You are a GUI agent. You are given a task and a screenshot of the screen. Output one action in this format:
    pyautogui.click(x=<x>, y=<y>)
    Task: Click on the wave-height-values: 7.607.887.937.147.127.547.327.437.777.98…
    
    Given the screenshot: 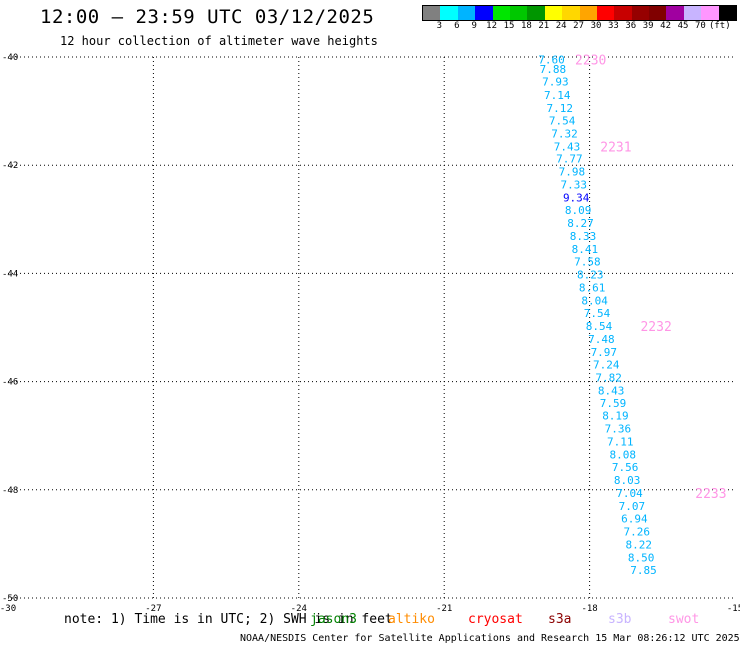 What is the action you would take?
    pyautogui.click(x=597, y=315)
    